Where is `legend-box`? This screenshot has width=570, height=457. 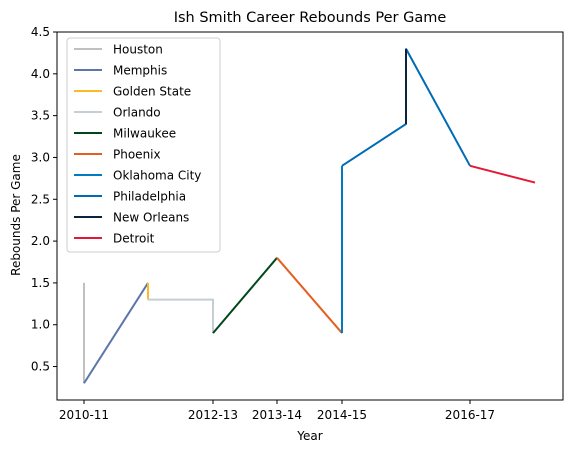
legend-box is located at coordinates (143, 145).